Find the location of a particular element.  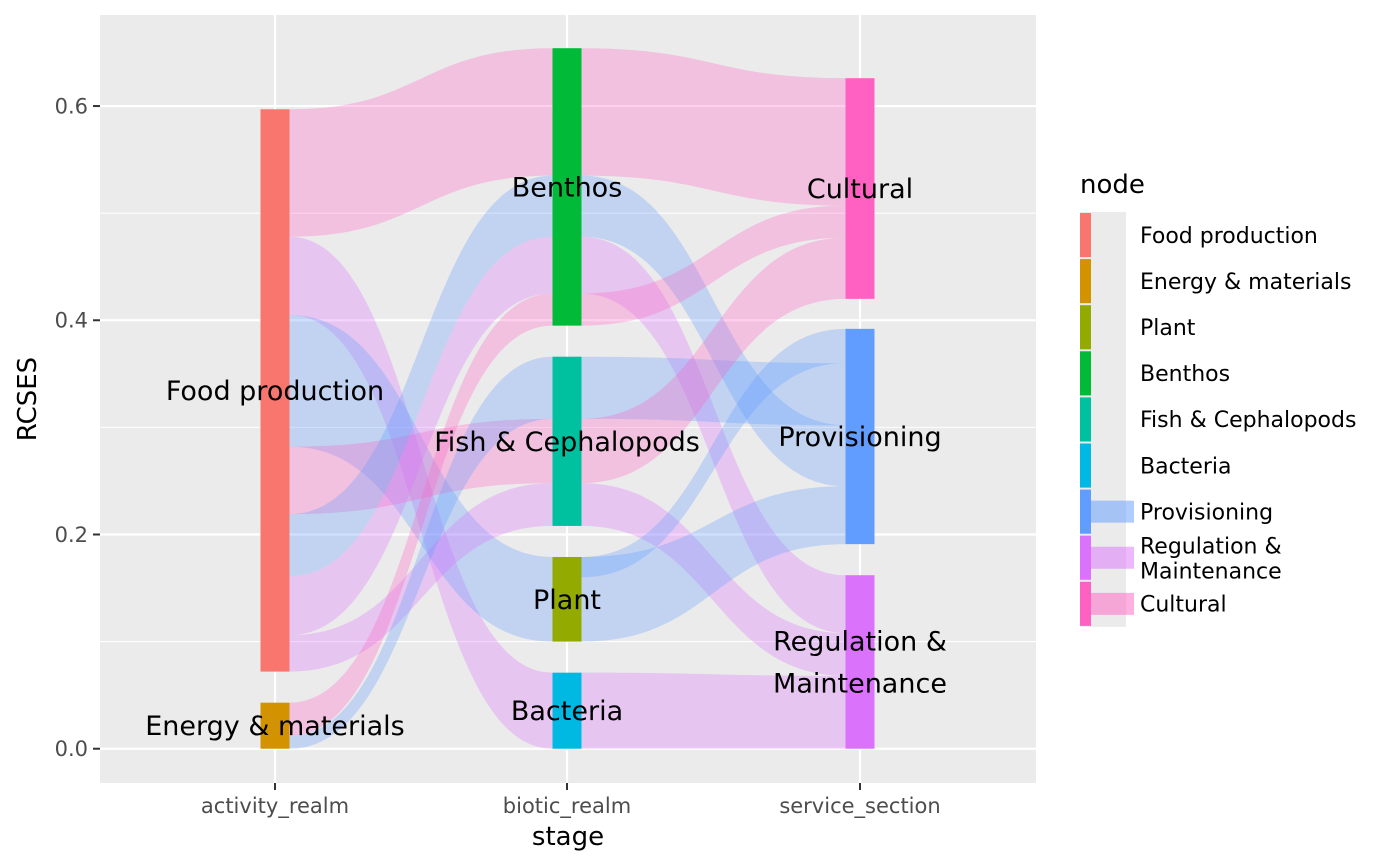

legend-label: Bacteria is located at coordinates (1185, 466).